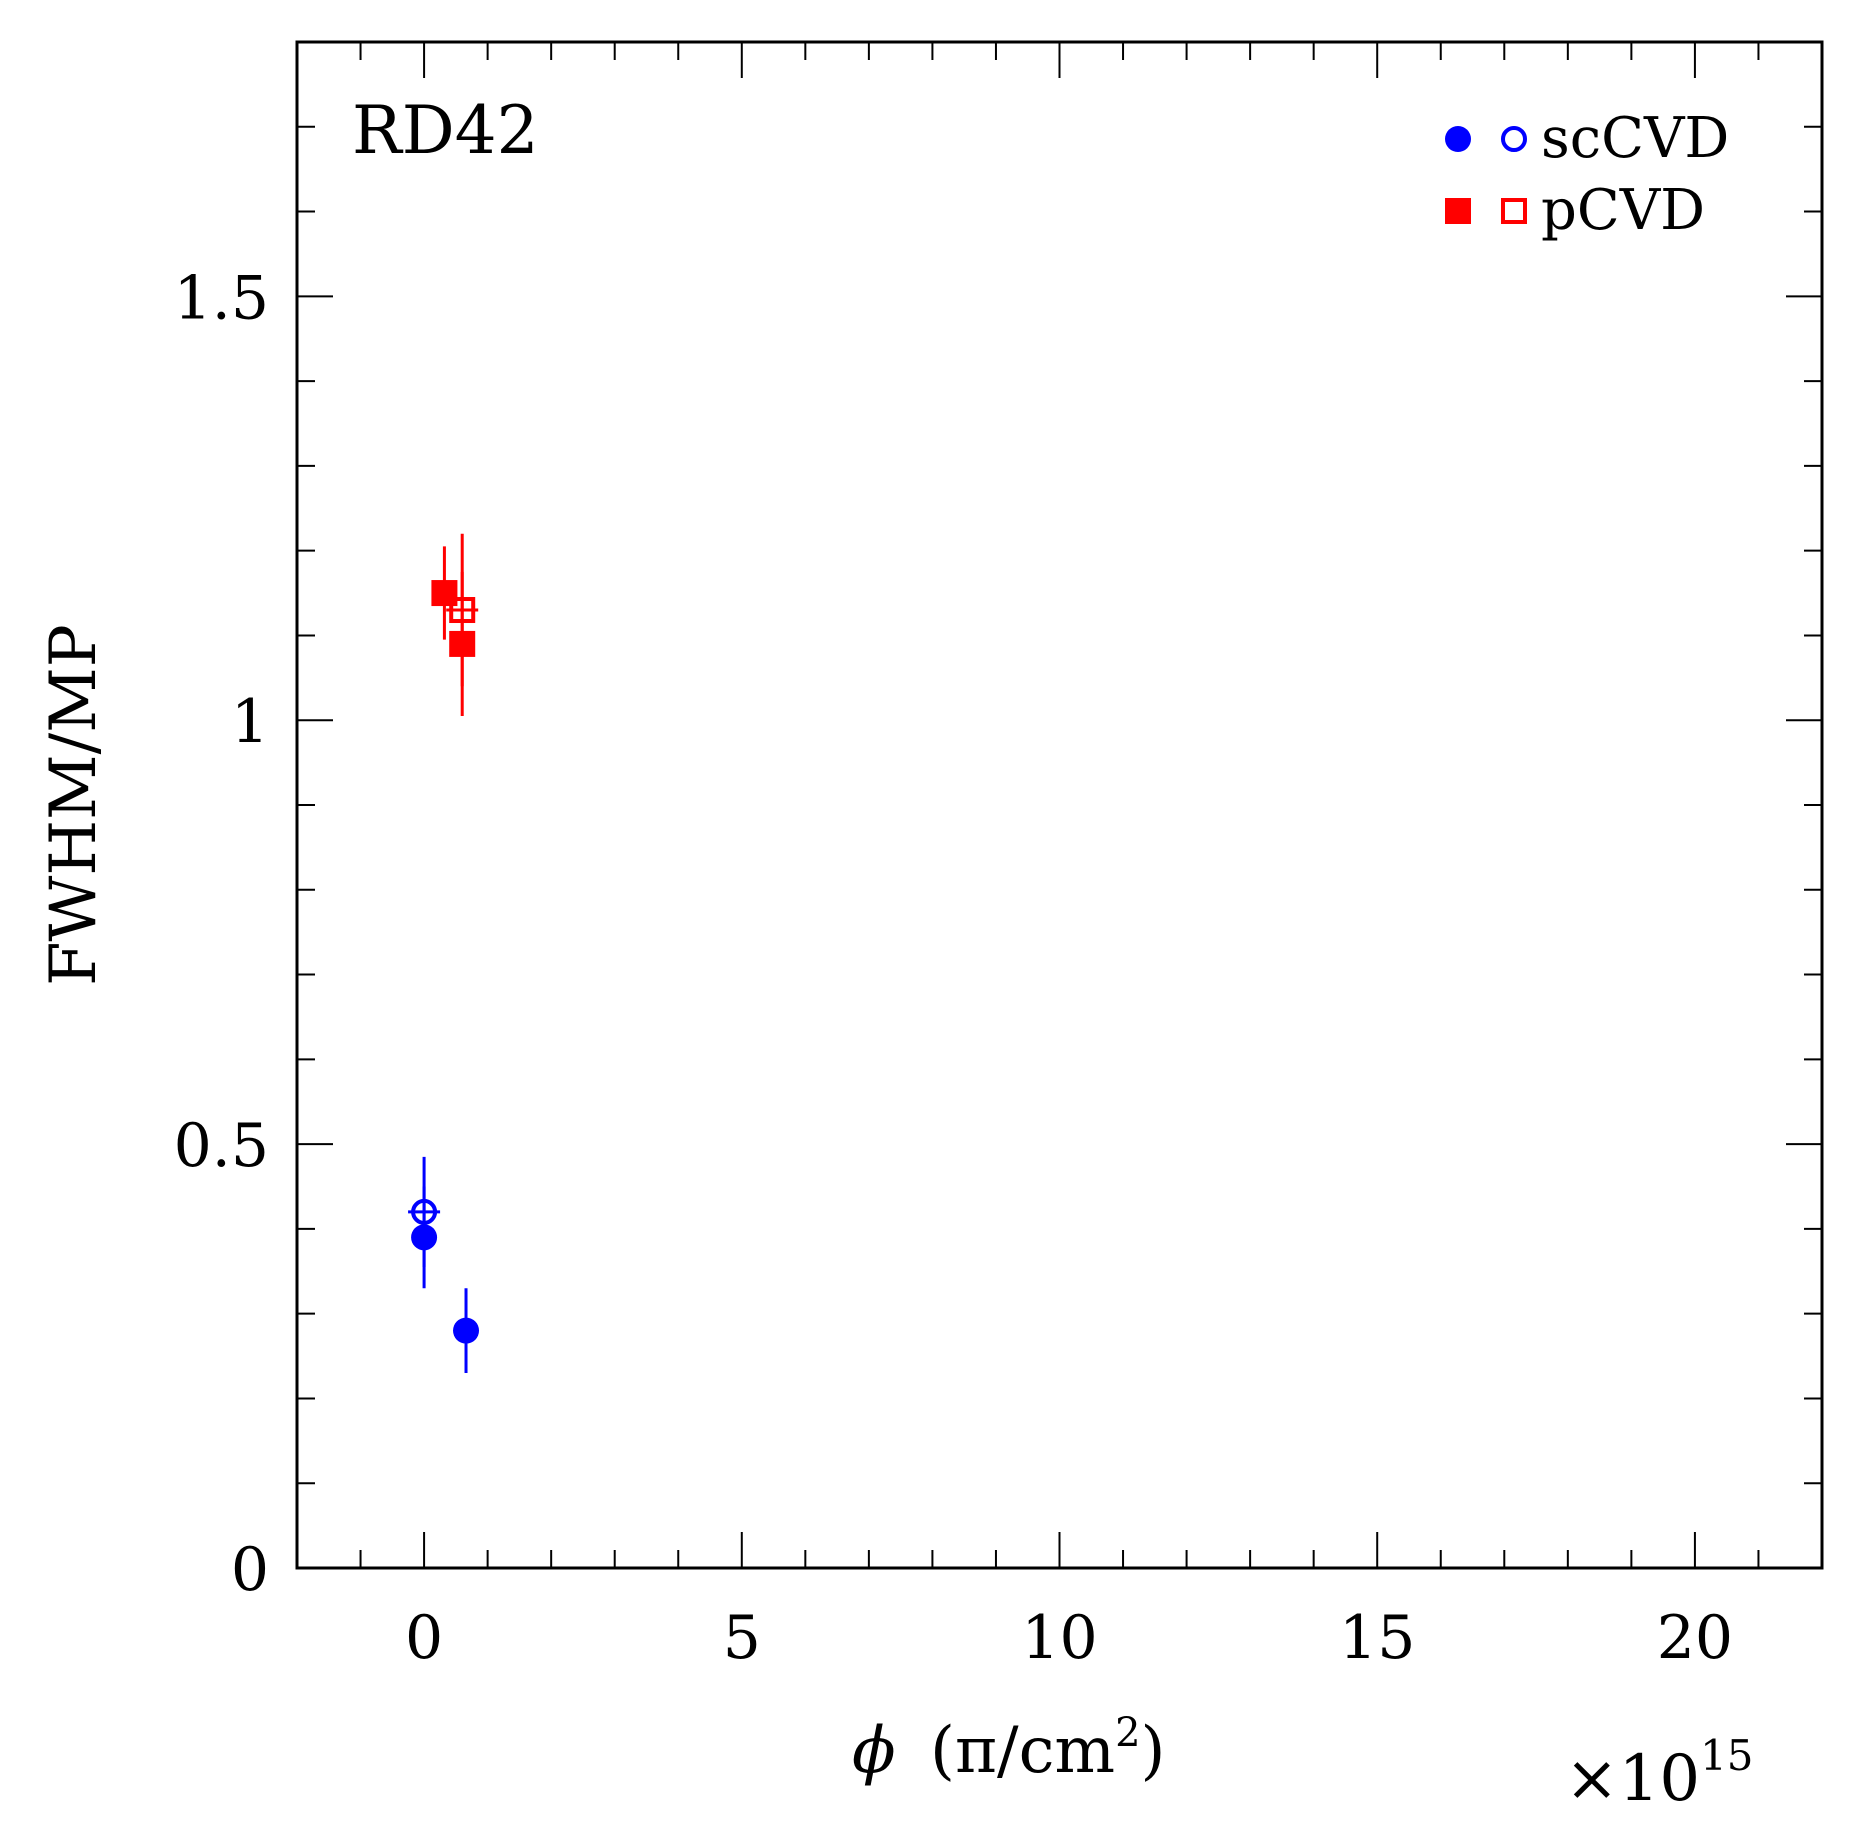 Image resolution: width=1856 pixels, height=1837 pixels. I want to click on x-axis-close-paren: ), so click(1153, 1751).